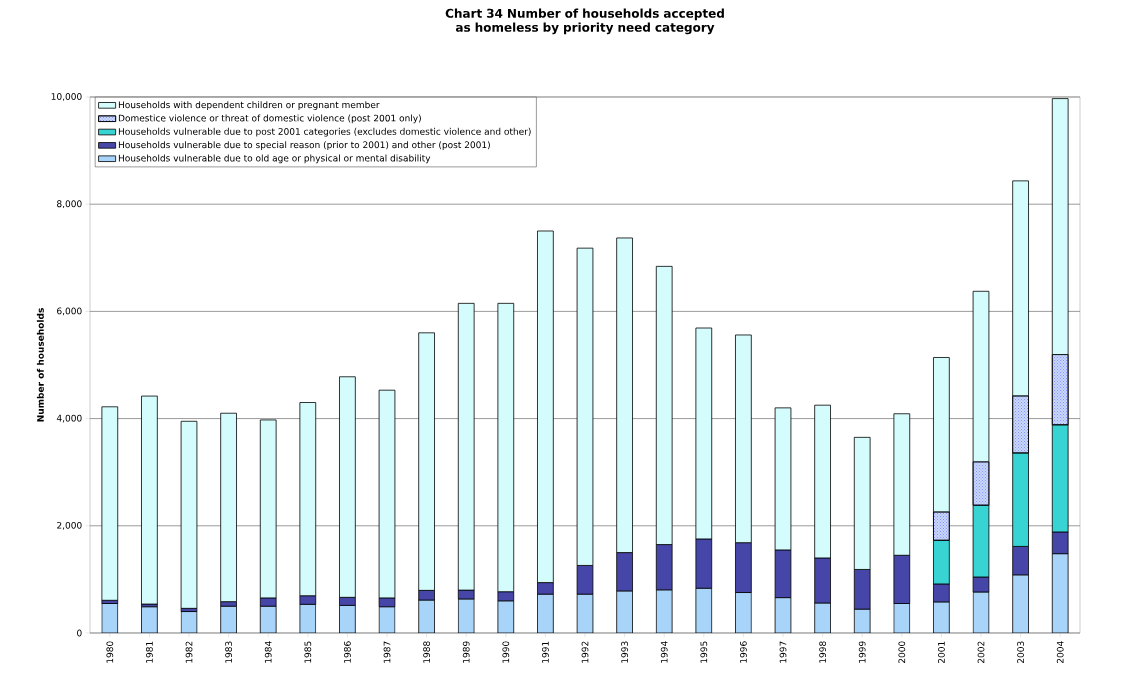 The width and height of the screenshot is (1140, 698). I want to click on y-tick-label: 4,000, so click(69, 418).